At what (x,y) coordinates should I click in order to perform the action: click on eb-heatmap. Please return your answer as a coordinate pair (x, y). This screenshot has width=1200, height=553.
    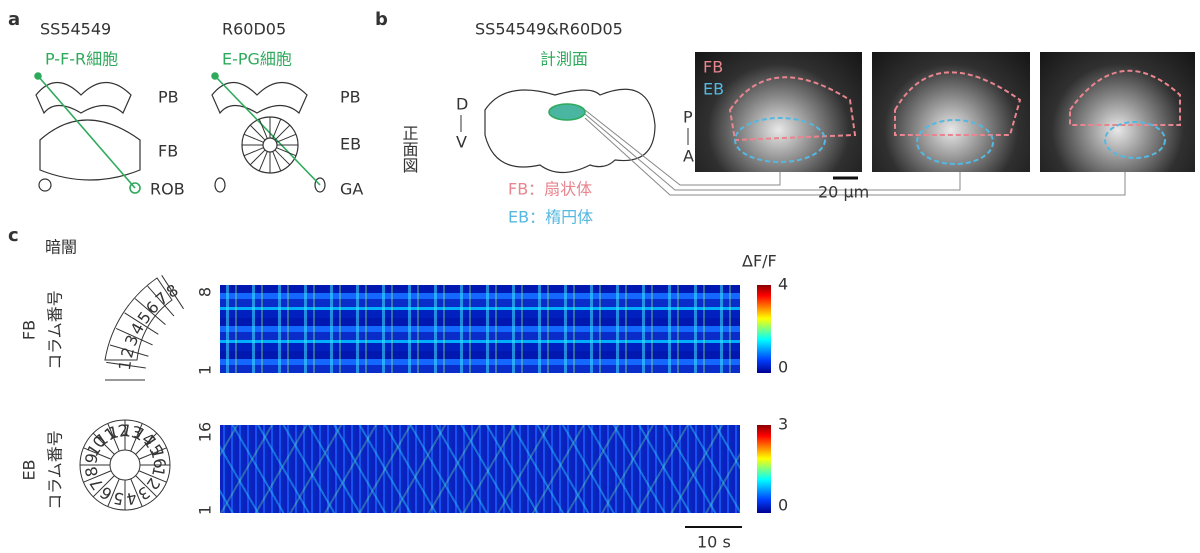
    Looking at the image, I should click on (480, 469).